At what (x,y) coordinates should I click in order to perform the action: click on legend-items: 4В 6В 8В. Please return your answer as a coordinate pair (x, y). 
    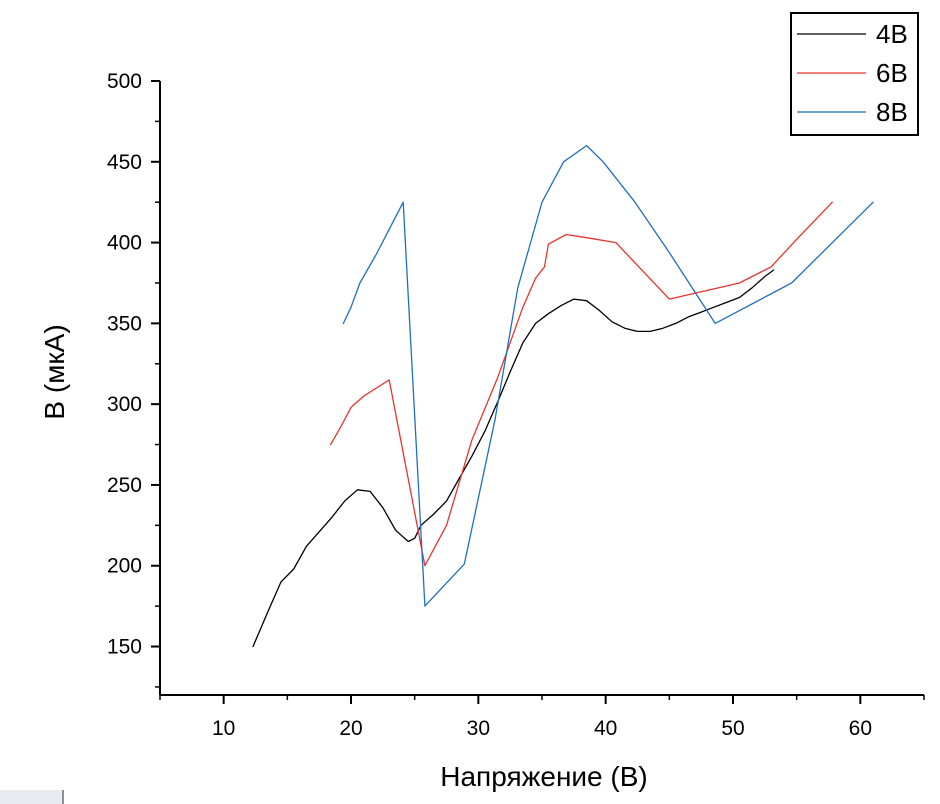
    Looking at the image, I should click on (852, 73).